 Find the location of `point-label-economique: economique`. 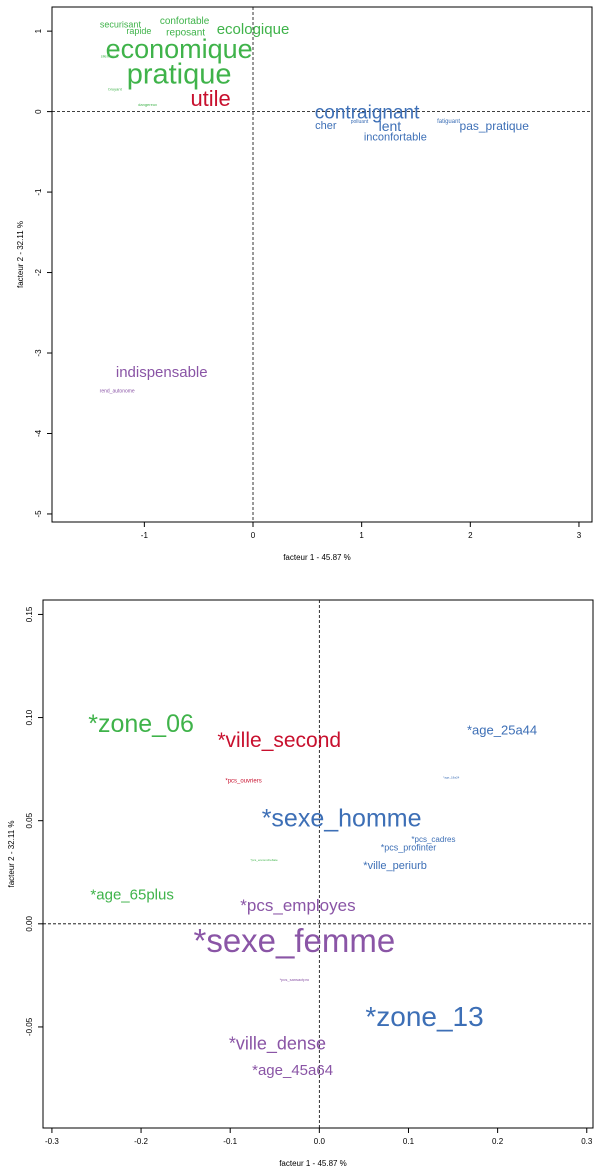

point-label-economique: economique is located at coordinates (179, 49).